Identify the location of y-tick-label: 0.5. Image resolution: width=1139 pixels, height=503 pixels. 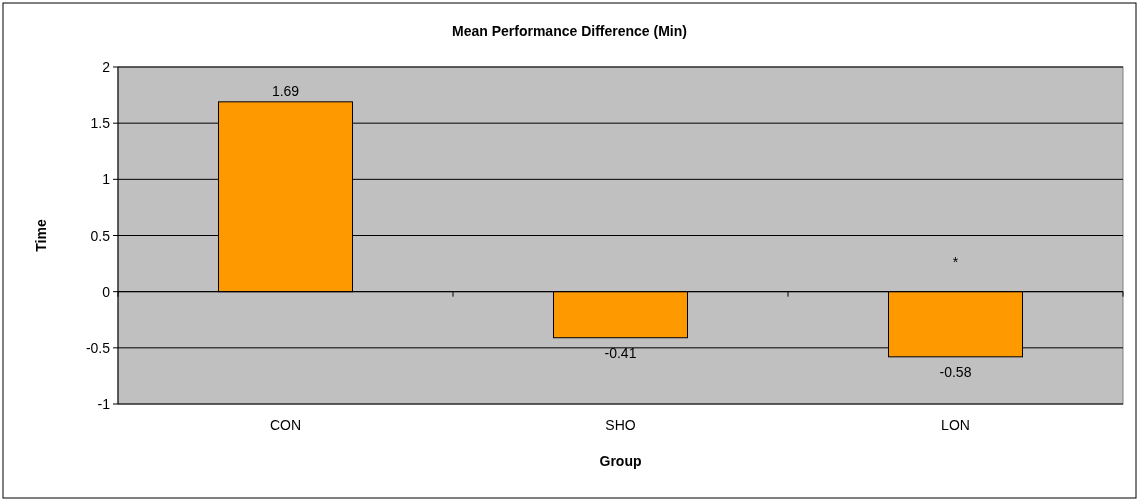
(100, 235).